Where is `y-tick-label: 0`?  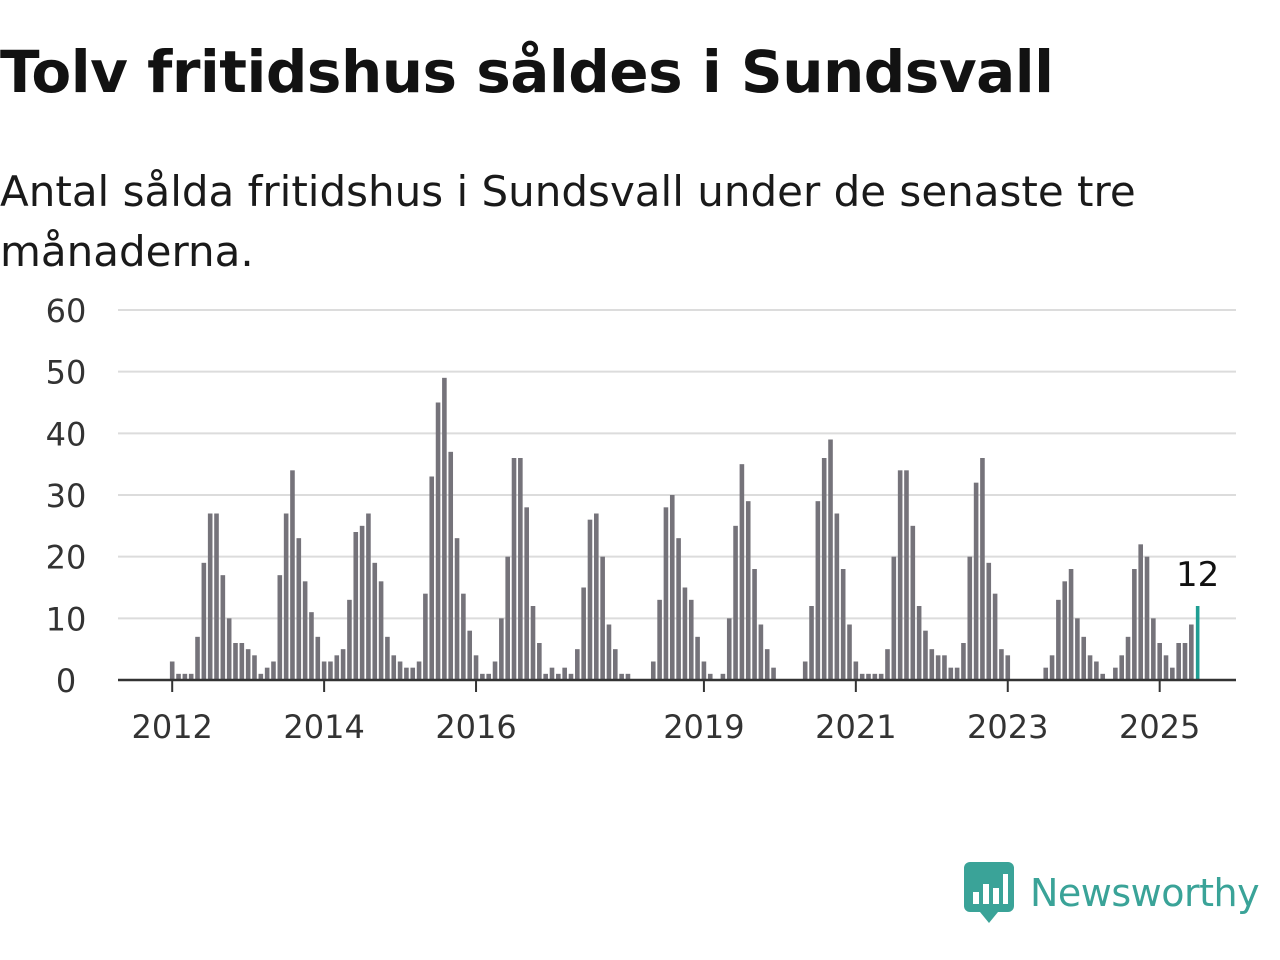
y-tick-label: 0 is located at coordinates (66, 681).